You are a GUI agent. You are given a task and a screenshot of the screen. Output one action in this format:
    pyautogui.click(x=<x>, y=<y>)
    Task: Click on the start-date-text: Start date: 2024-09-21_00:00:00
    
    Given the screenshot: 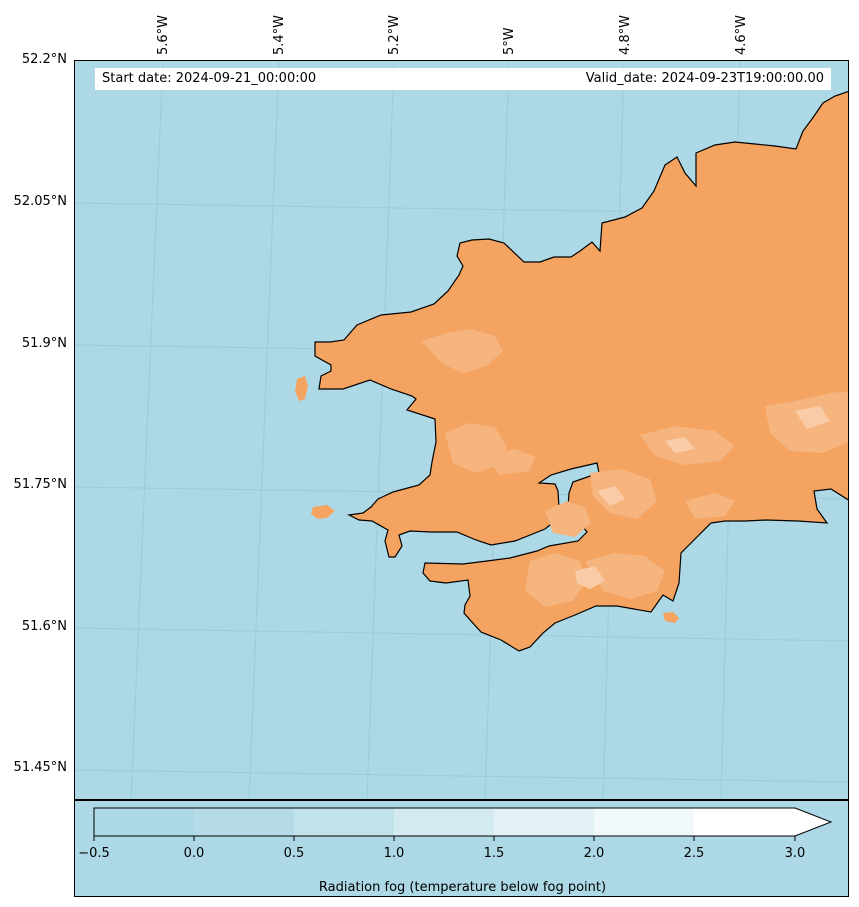 What is the action you would take?
    pyautogui.click(x=209, y=78)
    